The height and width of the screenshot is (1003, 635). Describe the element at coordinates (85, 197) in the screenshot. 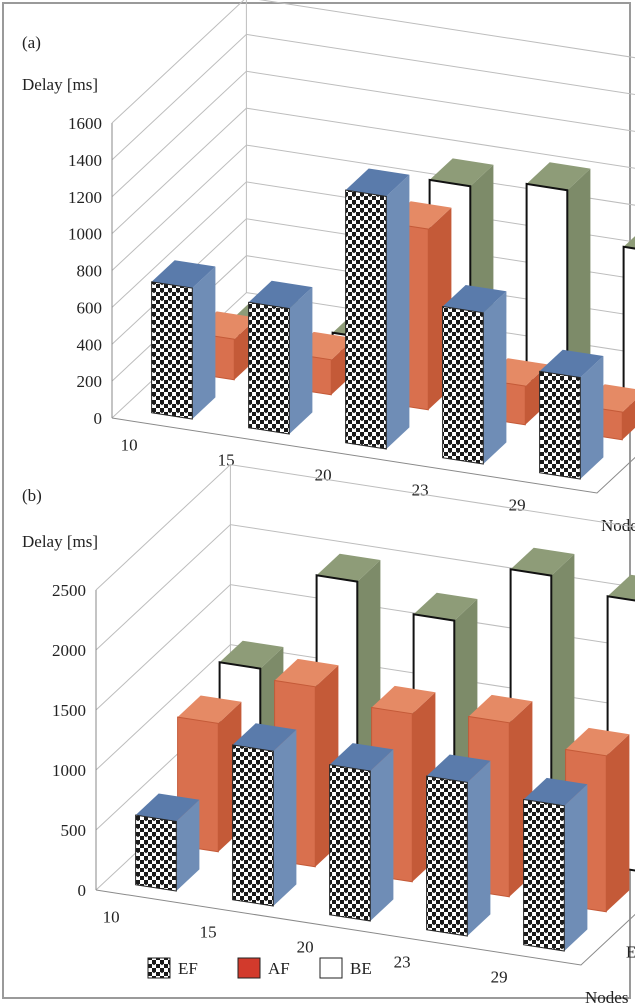

I see `y-tick-label: 1200` at that location.